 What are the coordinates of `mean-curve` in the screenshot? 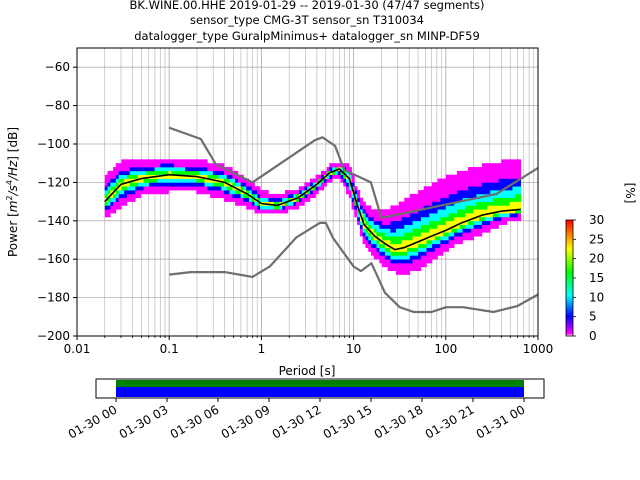 It's located at (312, 209).